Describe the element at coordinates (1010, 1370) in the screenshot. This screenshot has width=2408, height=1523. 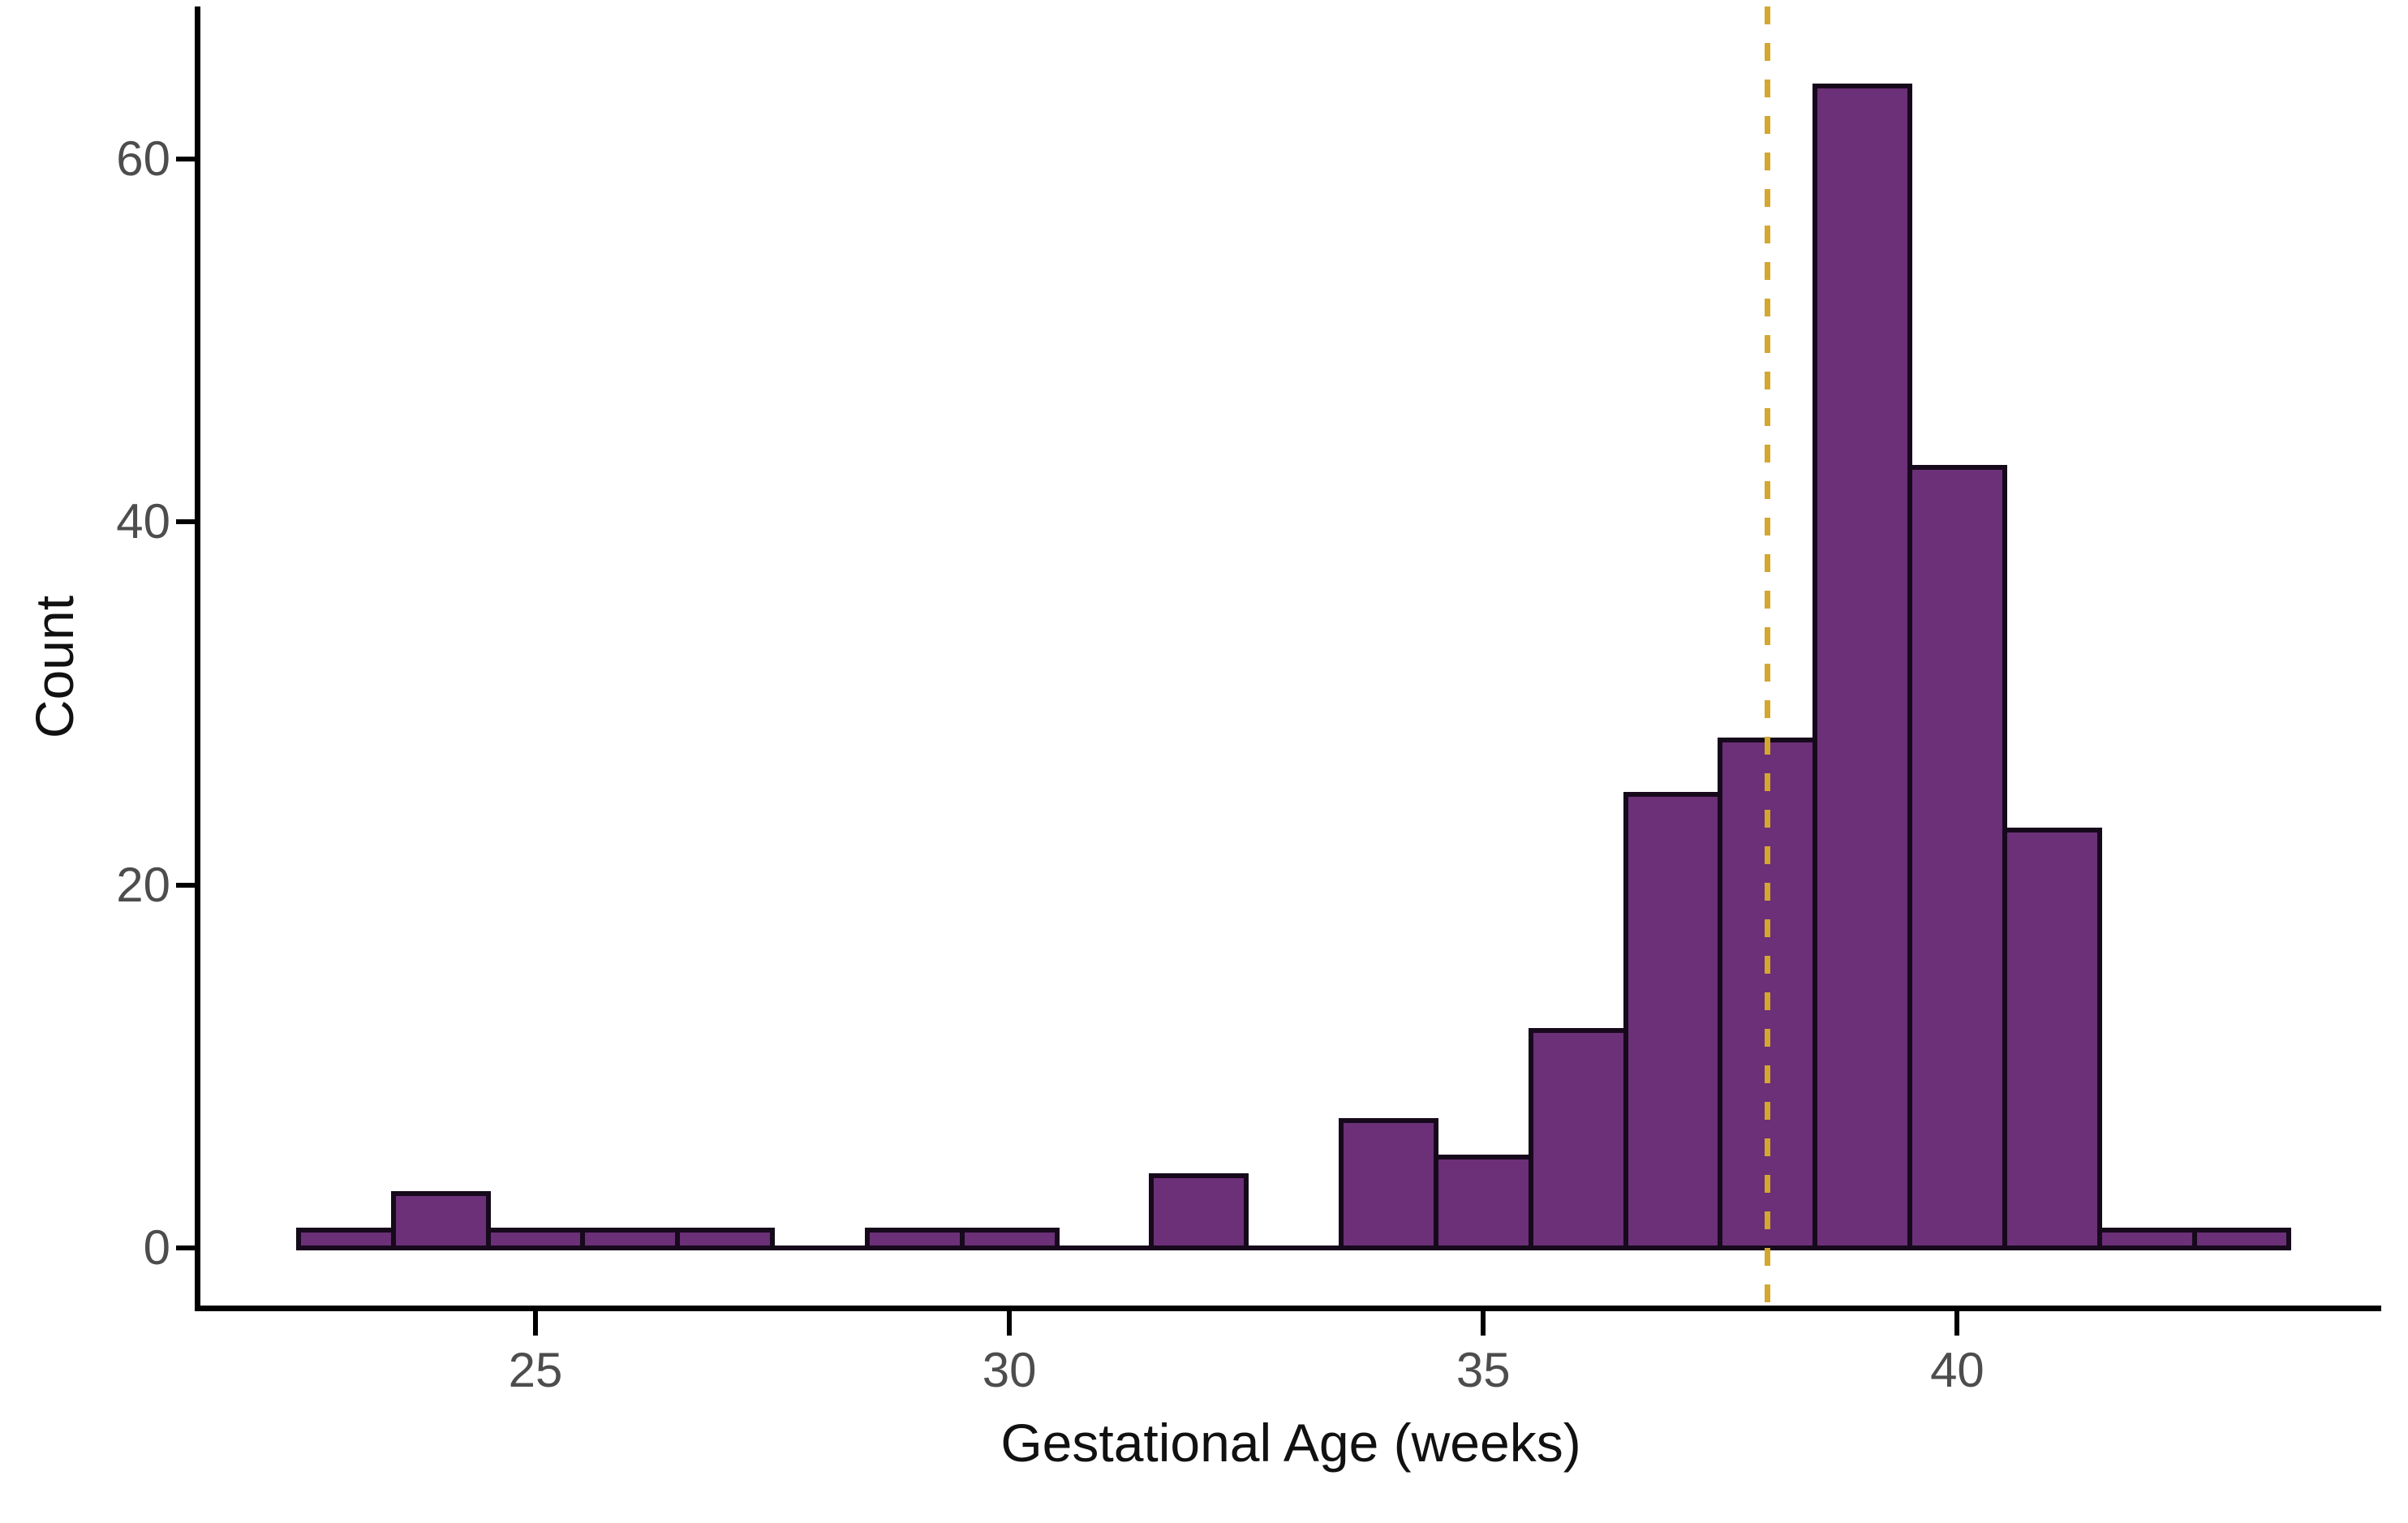
I see `x-tick-label: 30` at that location.